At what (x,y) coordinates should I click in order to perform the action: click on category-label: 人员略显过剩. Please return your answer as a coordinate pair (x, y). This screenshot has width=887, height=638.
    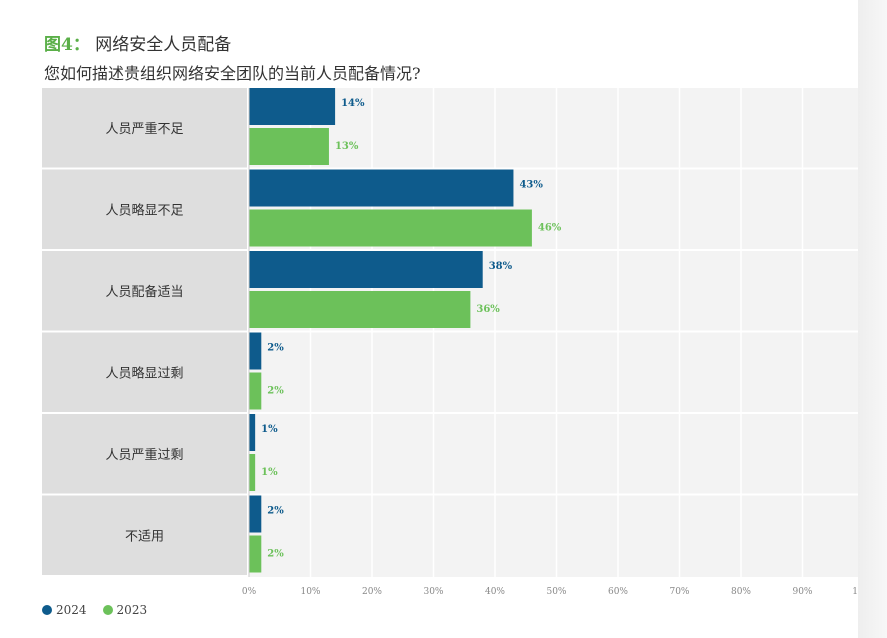
    Looking at the image, I should click on (144, 373).